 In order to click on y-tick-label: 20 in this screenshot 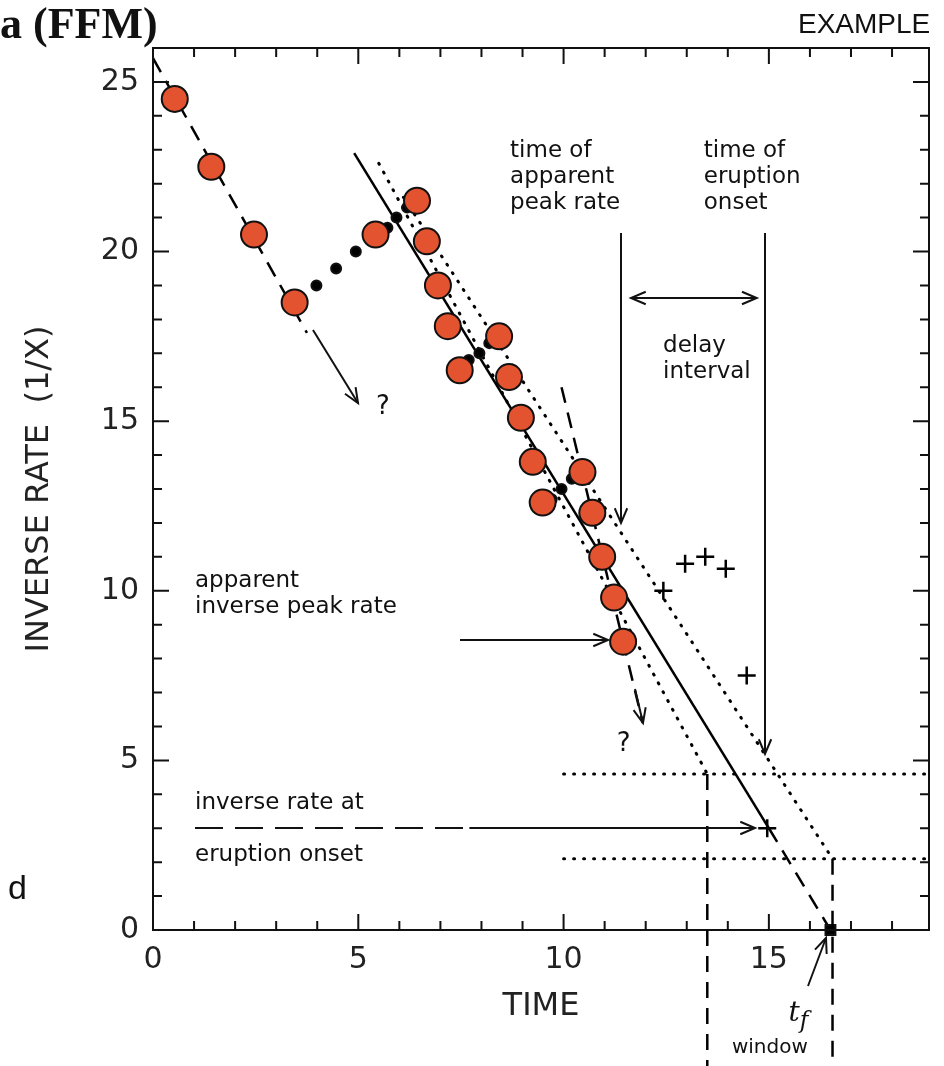, I will do `click(119, 249)`.